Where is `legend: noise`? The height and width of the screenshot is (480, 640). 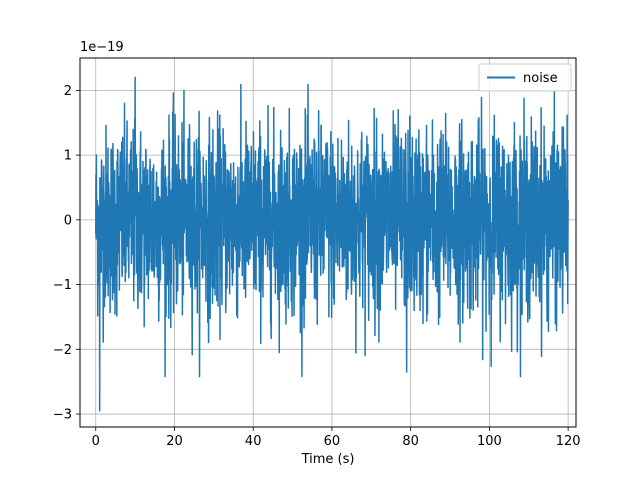
legend: noise is located at coordinates (525, 77).